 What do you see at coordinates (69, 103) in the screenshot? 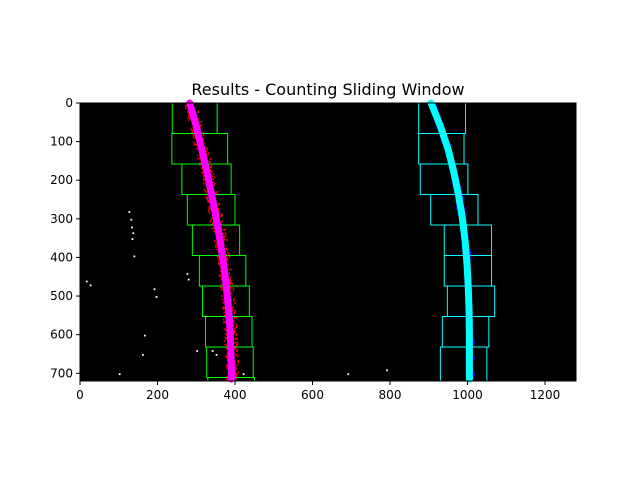
I see `y-tick-label: 0` at bounding box center [69, 103].